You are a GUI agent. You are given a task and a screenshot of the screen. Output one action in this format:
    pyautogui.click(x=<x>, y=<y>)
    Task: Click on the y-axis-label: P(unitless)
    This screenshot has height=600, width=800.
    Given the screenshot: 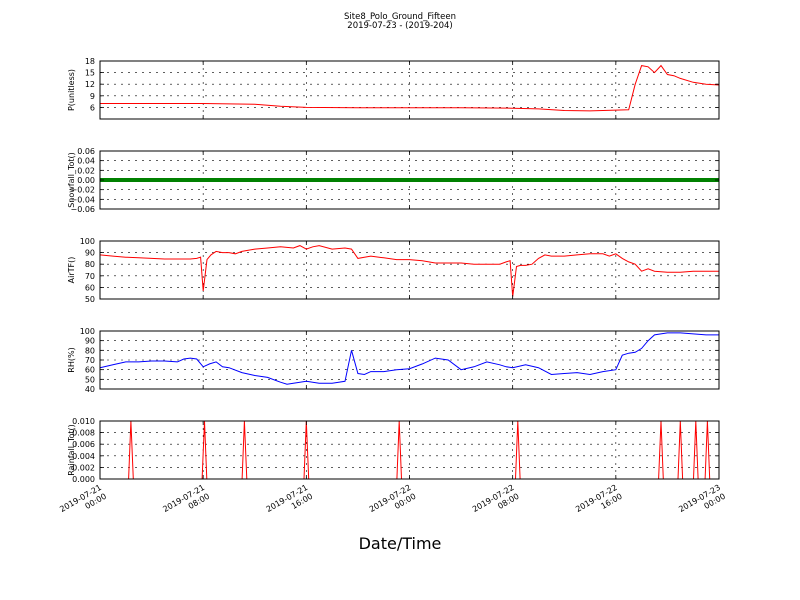 What is the action you would take?
    pyautogui.click(x=71, y=90)
    